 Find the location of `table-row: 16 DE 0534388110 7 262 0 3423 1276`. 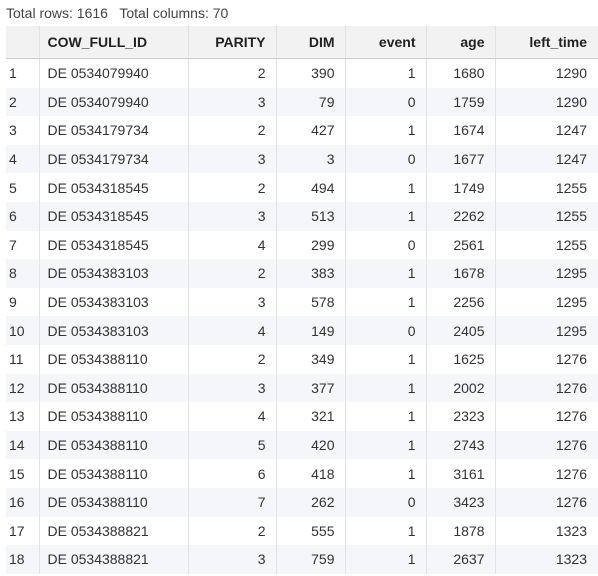

table-row: 16 DE 0534388110 7 262 0 3423 1276 is located at coordinates (302, 502).